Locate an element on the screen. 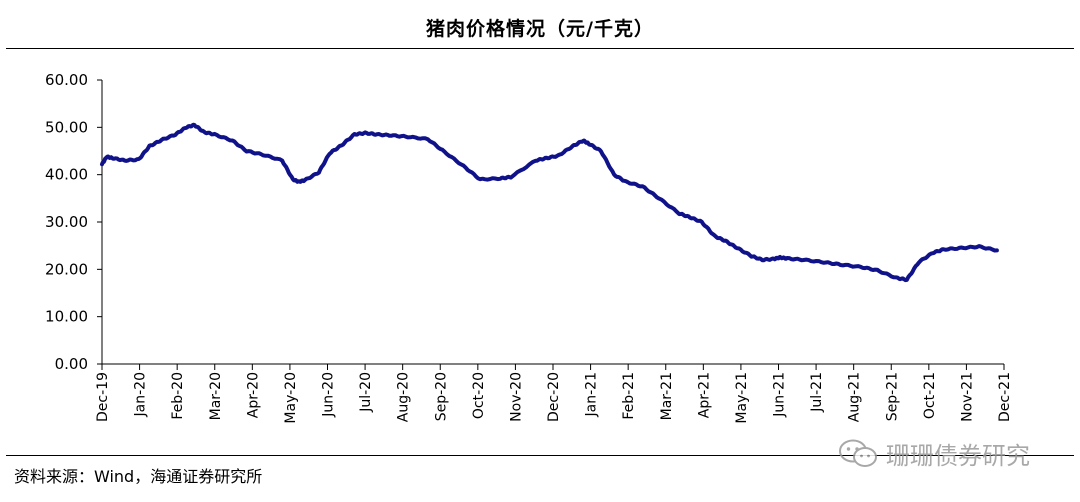 This screenshot has height=502, width=1080. x-tick-label: Aug-21 is located at coordinates (855, 397).